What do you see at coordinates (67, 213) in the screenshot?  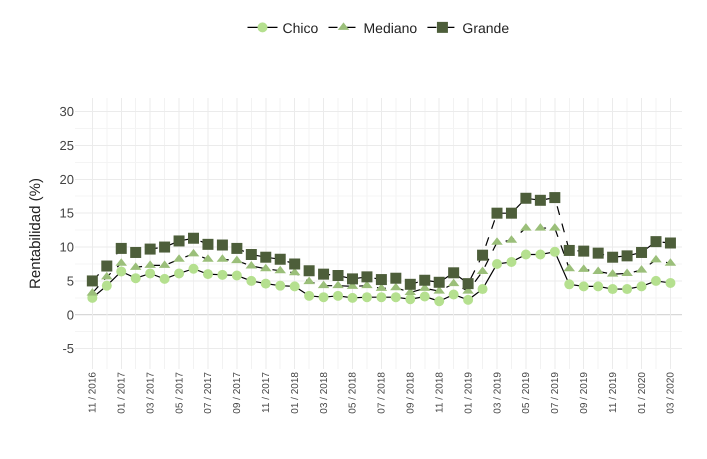 I see `y-tick-label: 15` at bounding box center [67, 213].